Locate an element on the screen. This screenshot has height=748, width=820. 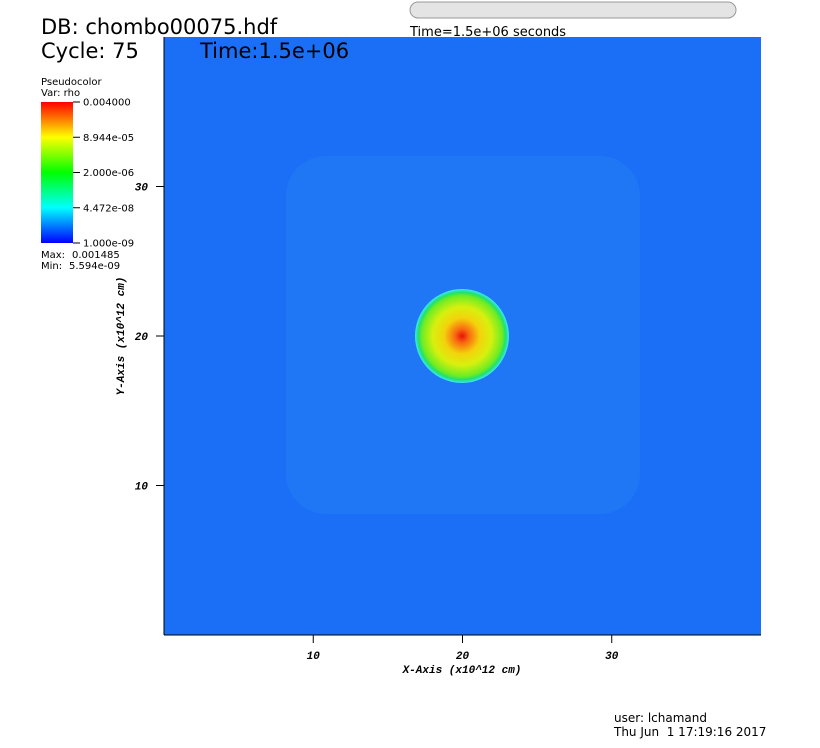
x-axis-title: X-Axis (x10^12 cm) is located at coordinates (462, 671).